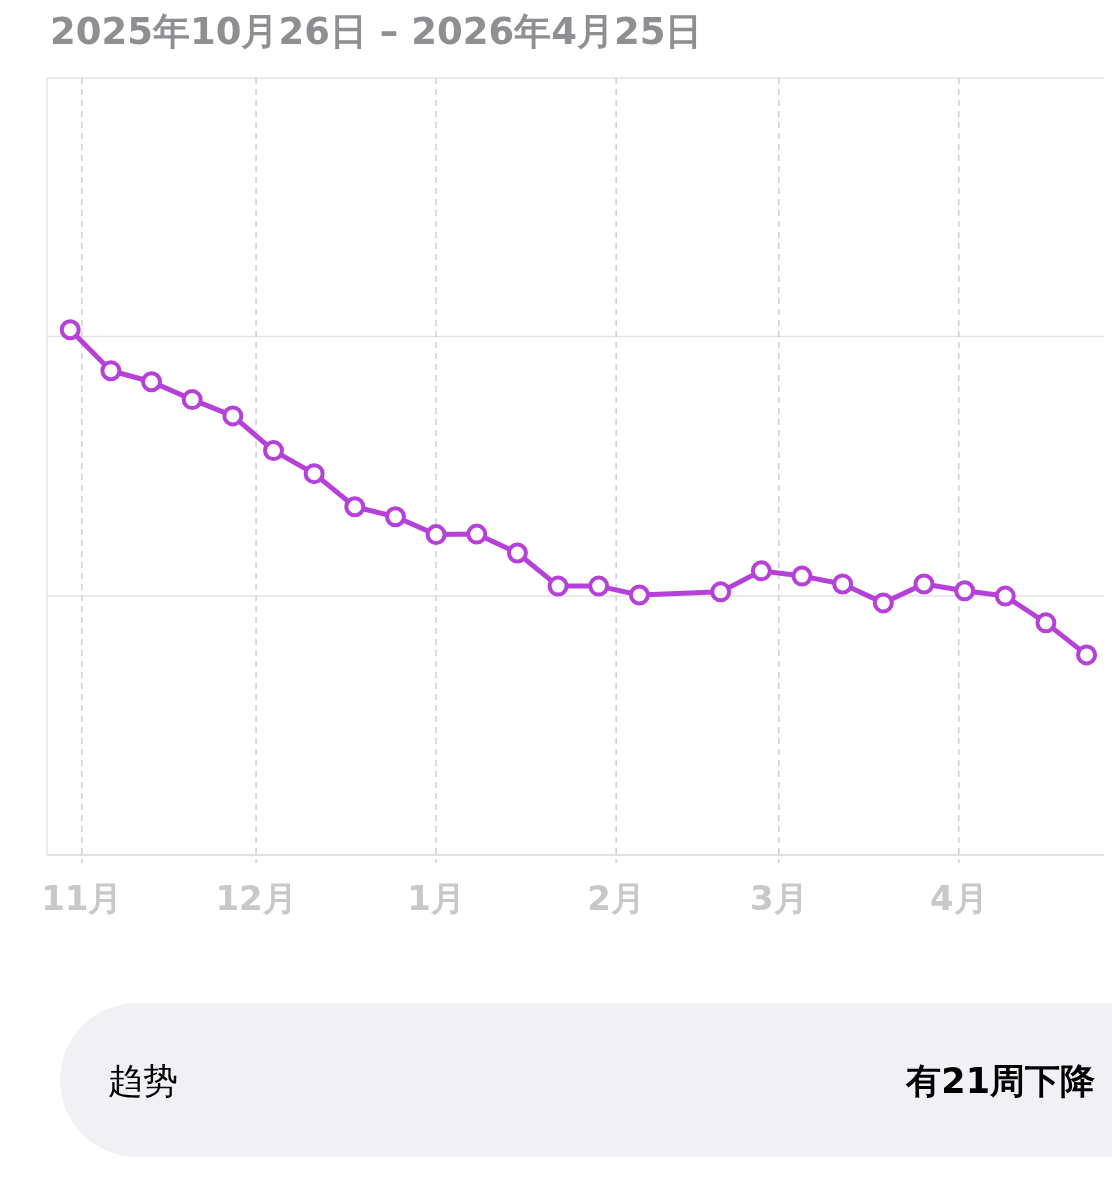 This screenshot has height=1190, width=1112. I want to click on x-tick-label: 3月, so click(778, 898).